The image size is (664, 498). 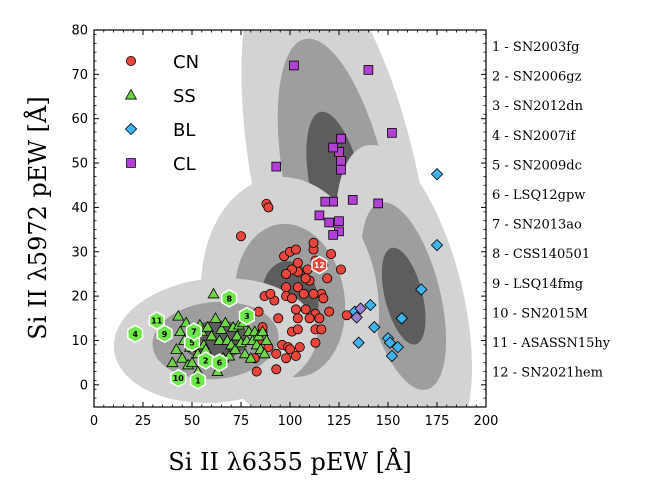 What do you see at coordinates (94, 421) in the screenshot?
I see `x-tick-label-0: 0` at bounding box center [94, 421].